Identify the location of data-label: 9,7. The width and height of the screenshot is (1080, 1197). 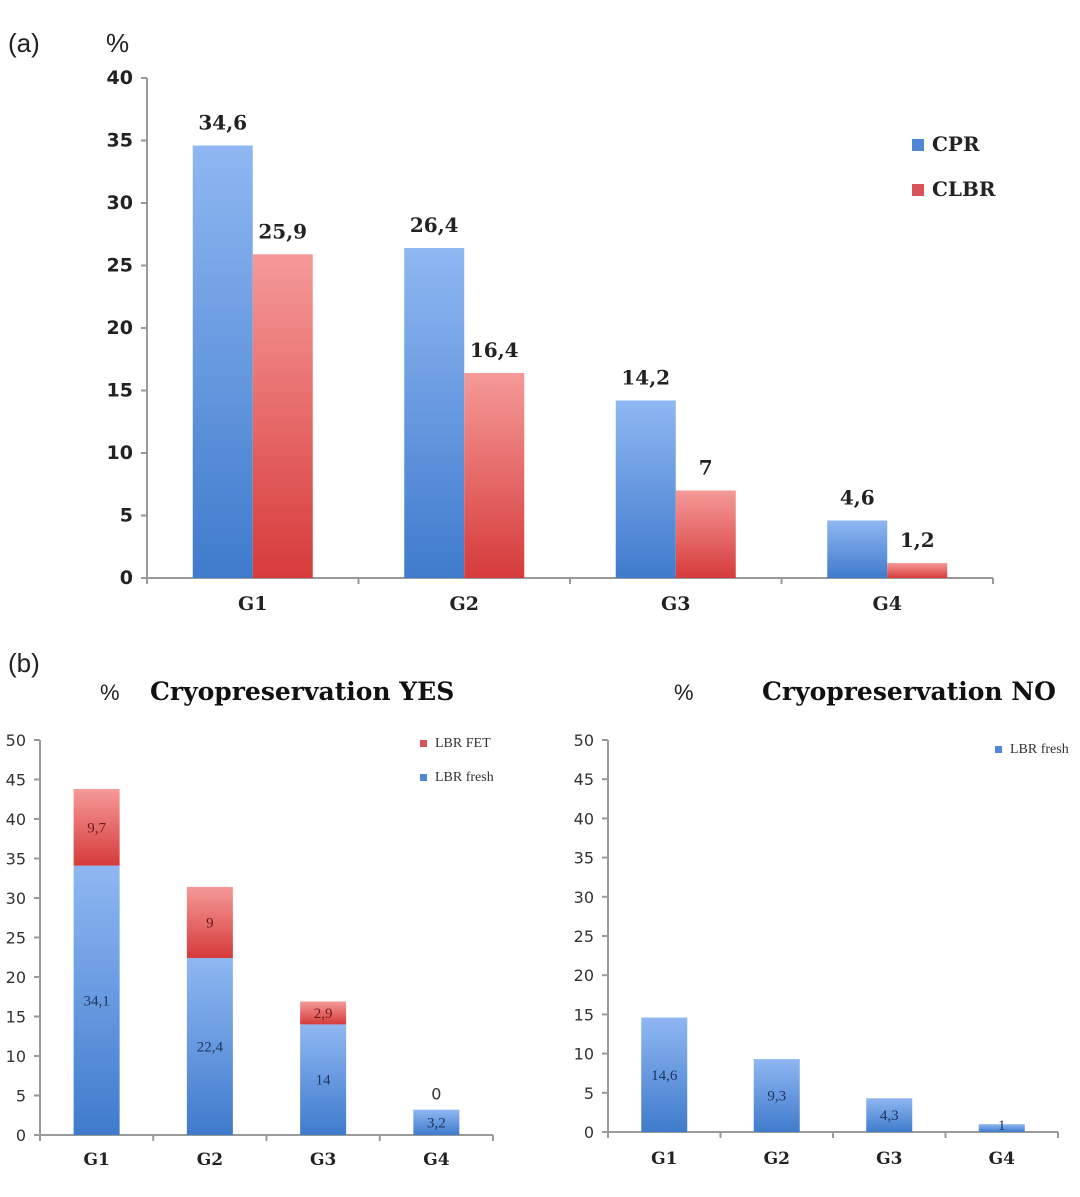
(96, 828).